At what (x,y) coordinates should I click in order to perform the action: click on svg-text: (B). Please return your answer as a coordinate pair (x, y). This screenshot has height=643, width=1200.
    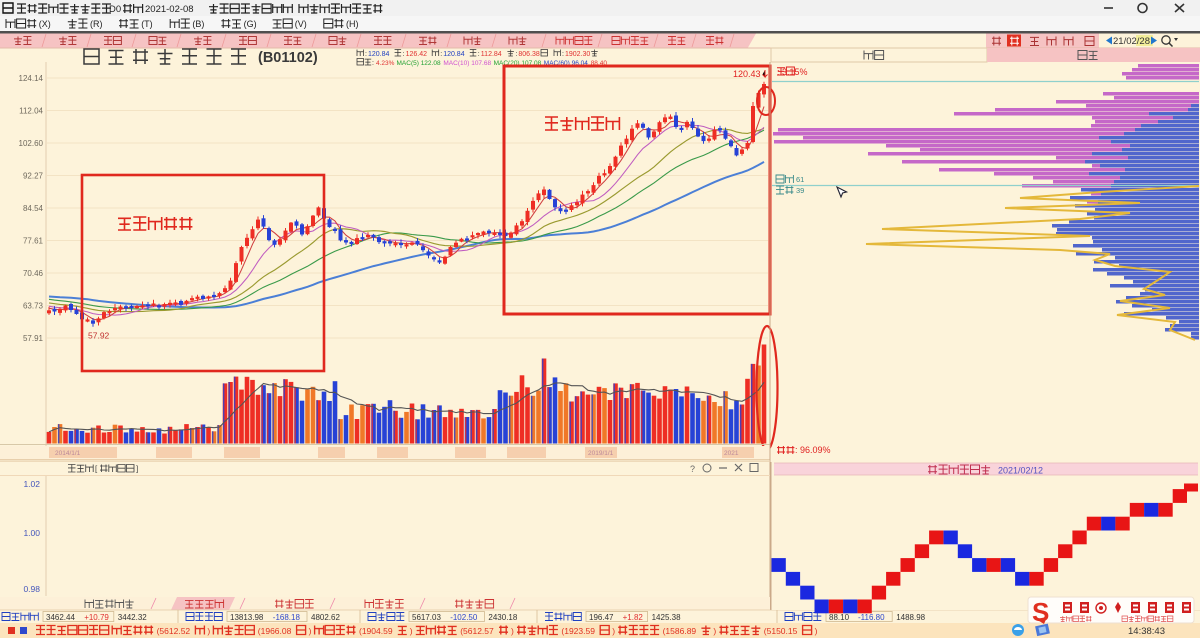
    Looking at the image, I should click on (198, 24).